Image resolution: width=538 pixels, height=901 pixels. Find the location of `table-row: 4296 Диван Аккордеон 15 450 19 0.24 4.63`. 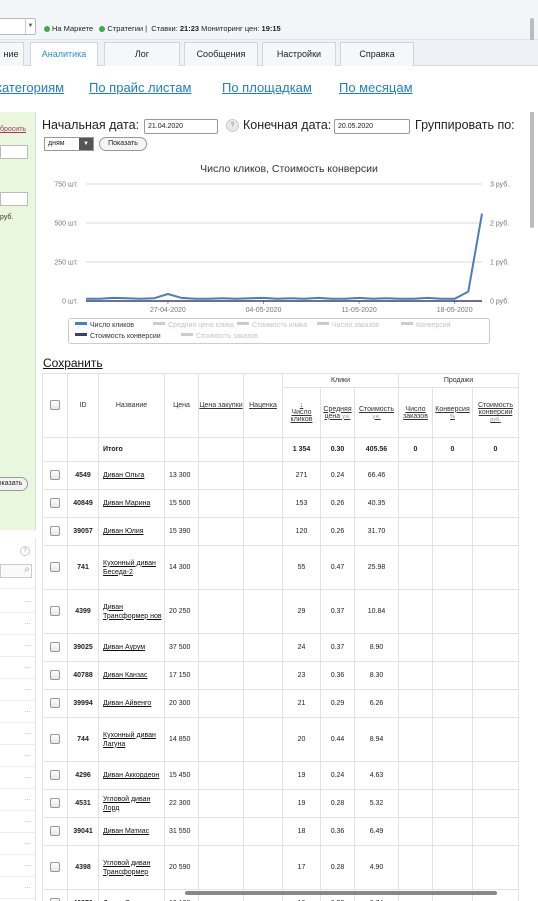

table-row: 4296 Диван Аккордеон 15 450 19 0.24 4.63 is located at coordinates (280, 775).